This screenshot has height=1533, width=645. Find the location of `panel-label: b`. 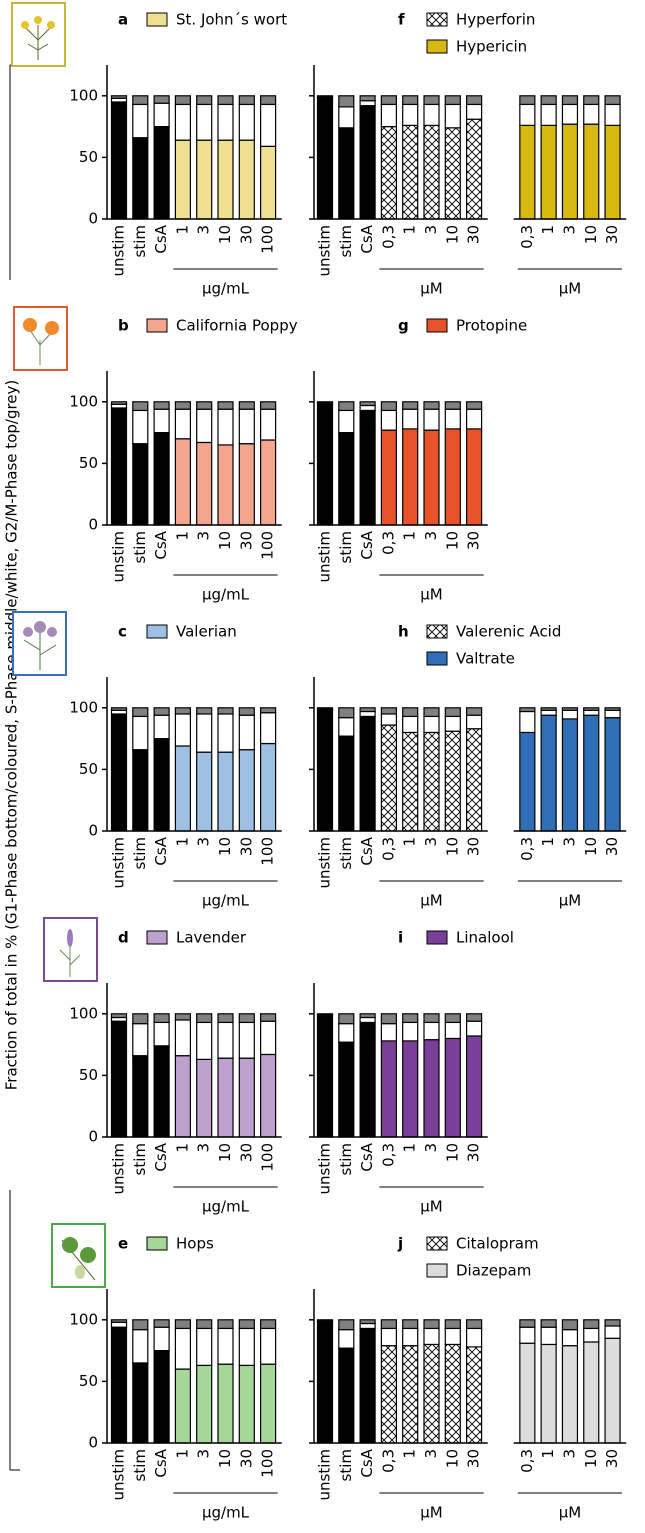

panel-label: b is located at coordinates (123, 326).